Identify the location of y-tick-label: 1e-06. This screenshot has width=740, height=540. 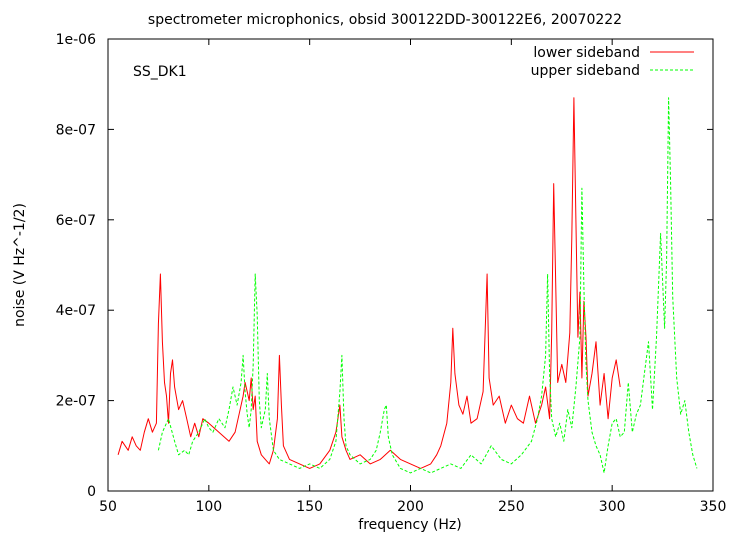
(76, 40).